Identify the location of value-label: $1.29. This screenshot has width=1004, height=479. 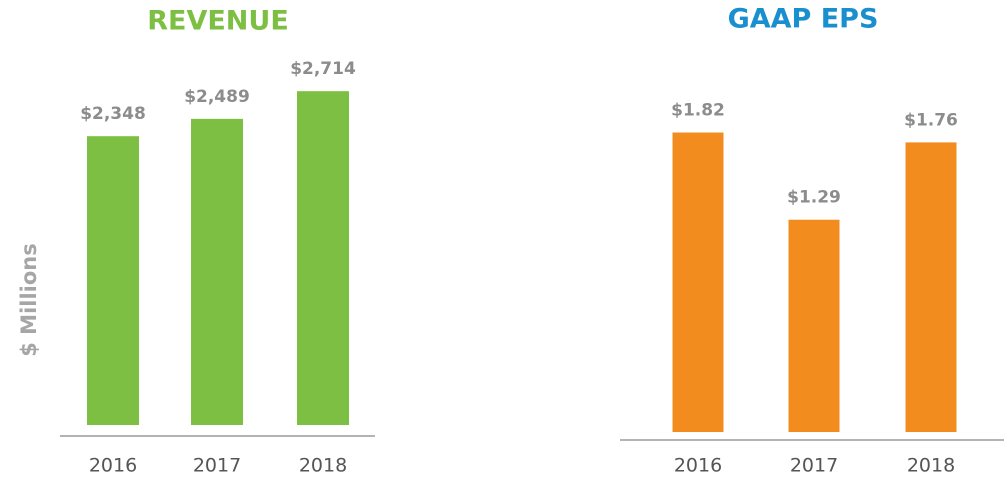
(814, 198).